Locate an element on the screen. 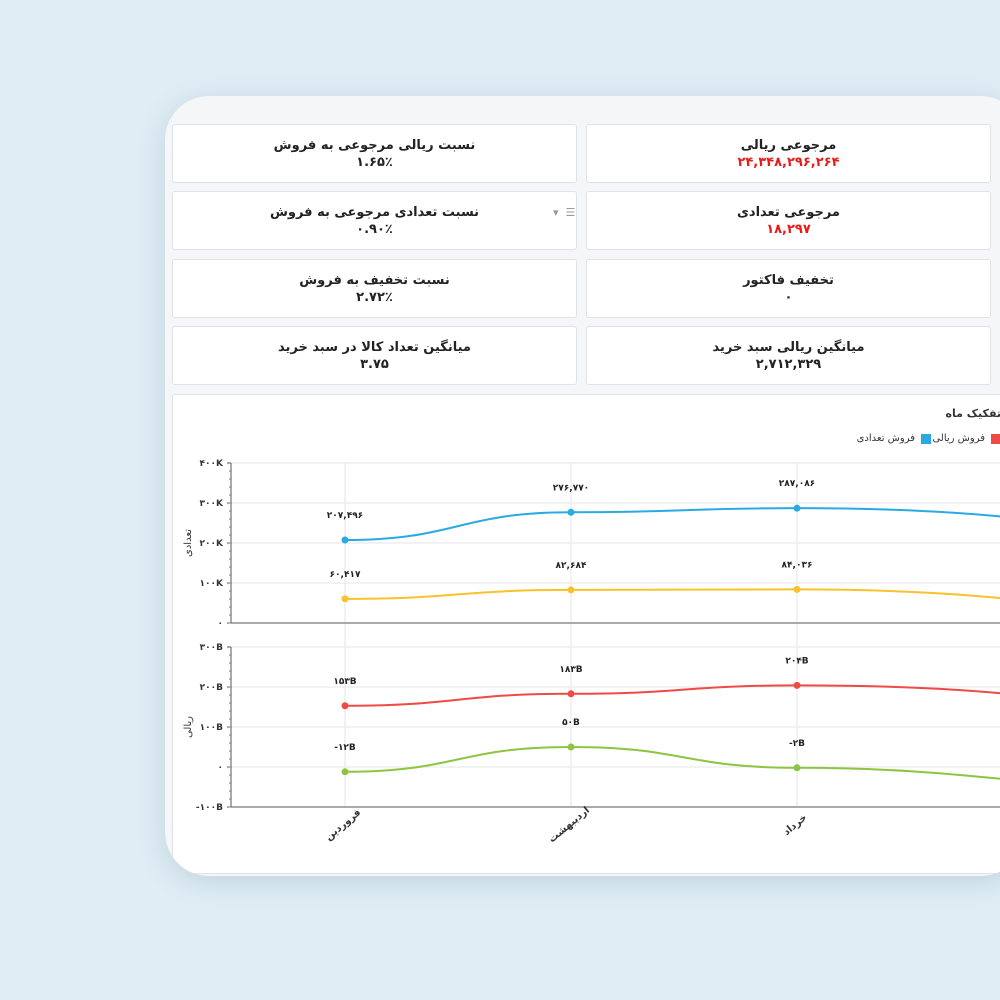 This screenshot has width=1000, height=1000. card-title: مرجوعی ریالی is located at coordinates (788, 145).